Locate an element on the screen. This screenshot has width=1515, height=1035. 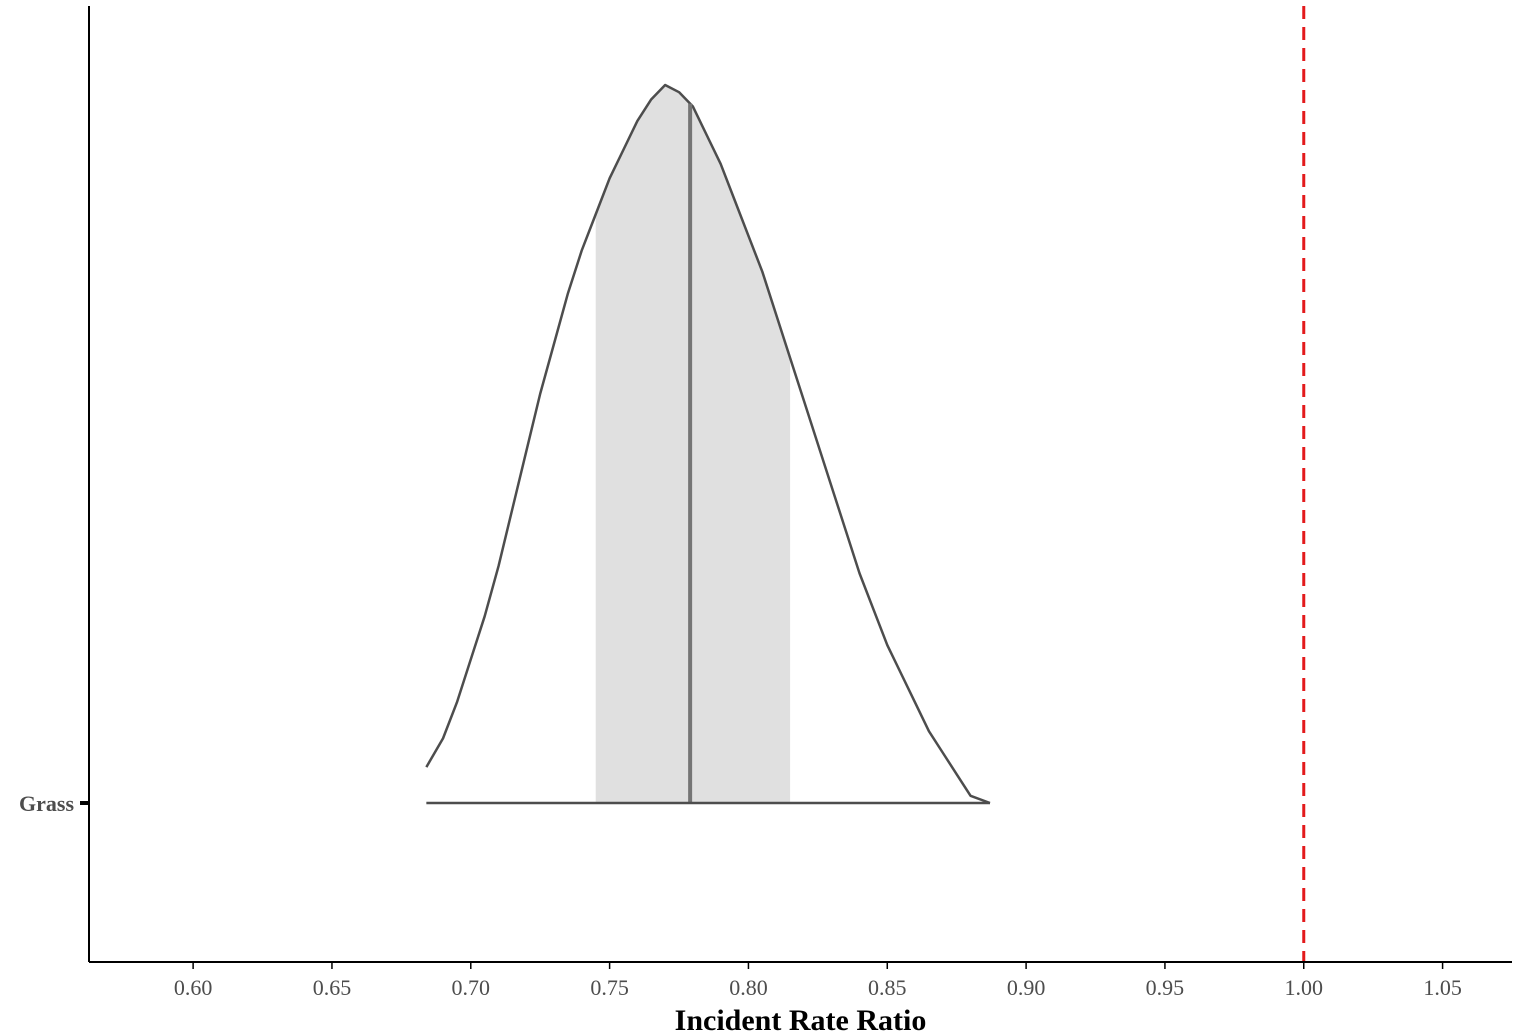
x-tick-label: 0.65 is located at coordinates (332, 987).